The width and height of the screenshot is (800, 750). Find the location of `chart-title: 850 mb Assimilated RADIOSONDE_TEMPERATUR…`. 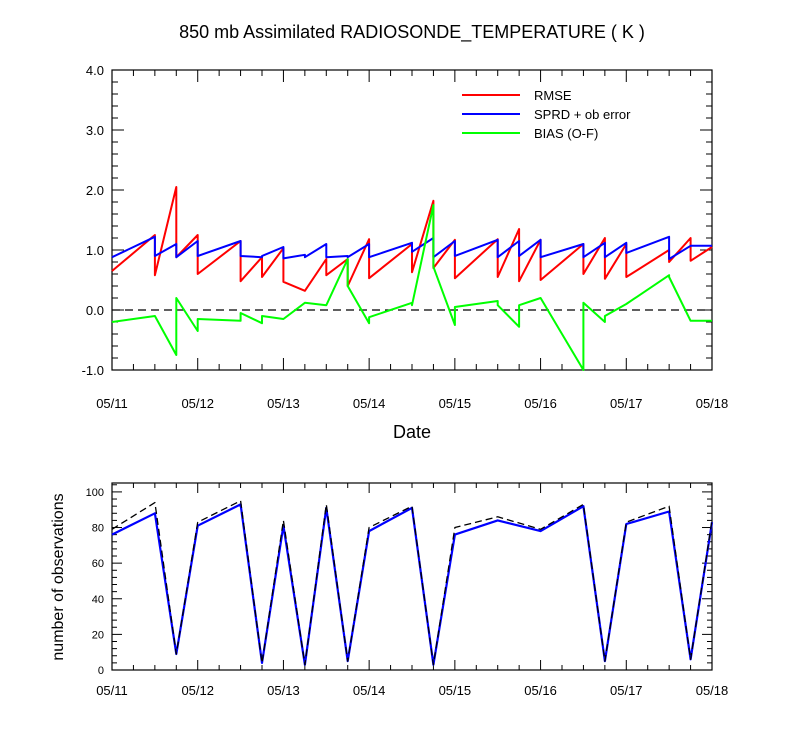

chart-title: 850 mb Assimilated RADIOSONDE_TEMPERATUR… is located at coordinates (412, 32).